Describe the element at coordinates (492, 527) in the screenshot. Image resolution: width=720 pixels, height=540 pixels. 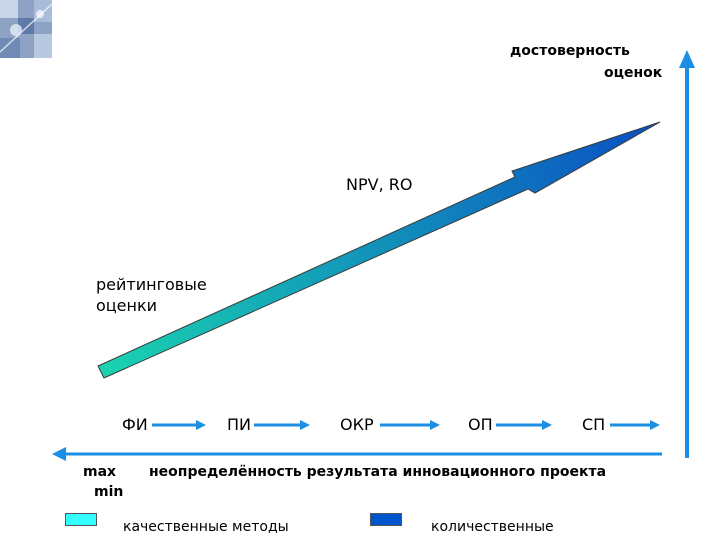
I see `legend-label-quantitative: количественные` at that location.